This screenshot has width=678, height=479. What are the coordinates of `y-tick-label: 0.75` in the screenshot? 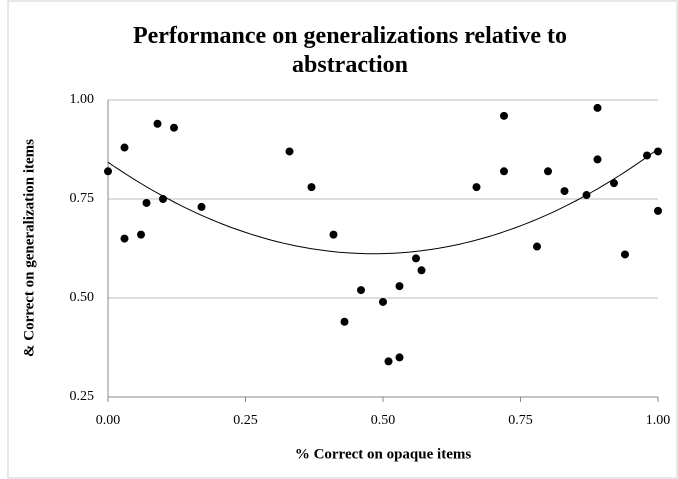 It's located at (82, 198).